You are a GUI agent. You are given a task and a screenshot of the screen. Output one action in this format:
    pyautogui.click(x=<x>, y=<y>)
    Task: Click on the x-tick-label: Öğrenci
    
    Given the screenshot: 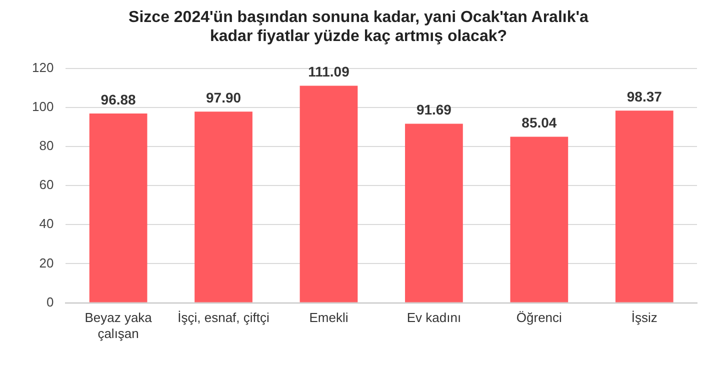 What is the action you would take?
    pyautogui.click(x=539, y=318)
    